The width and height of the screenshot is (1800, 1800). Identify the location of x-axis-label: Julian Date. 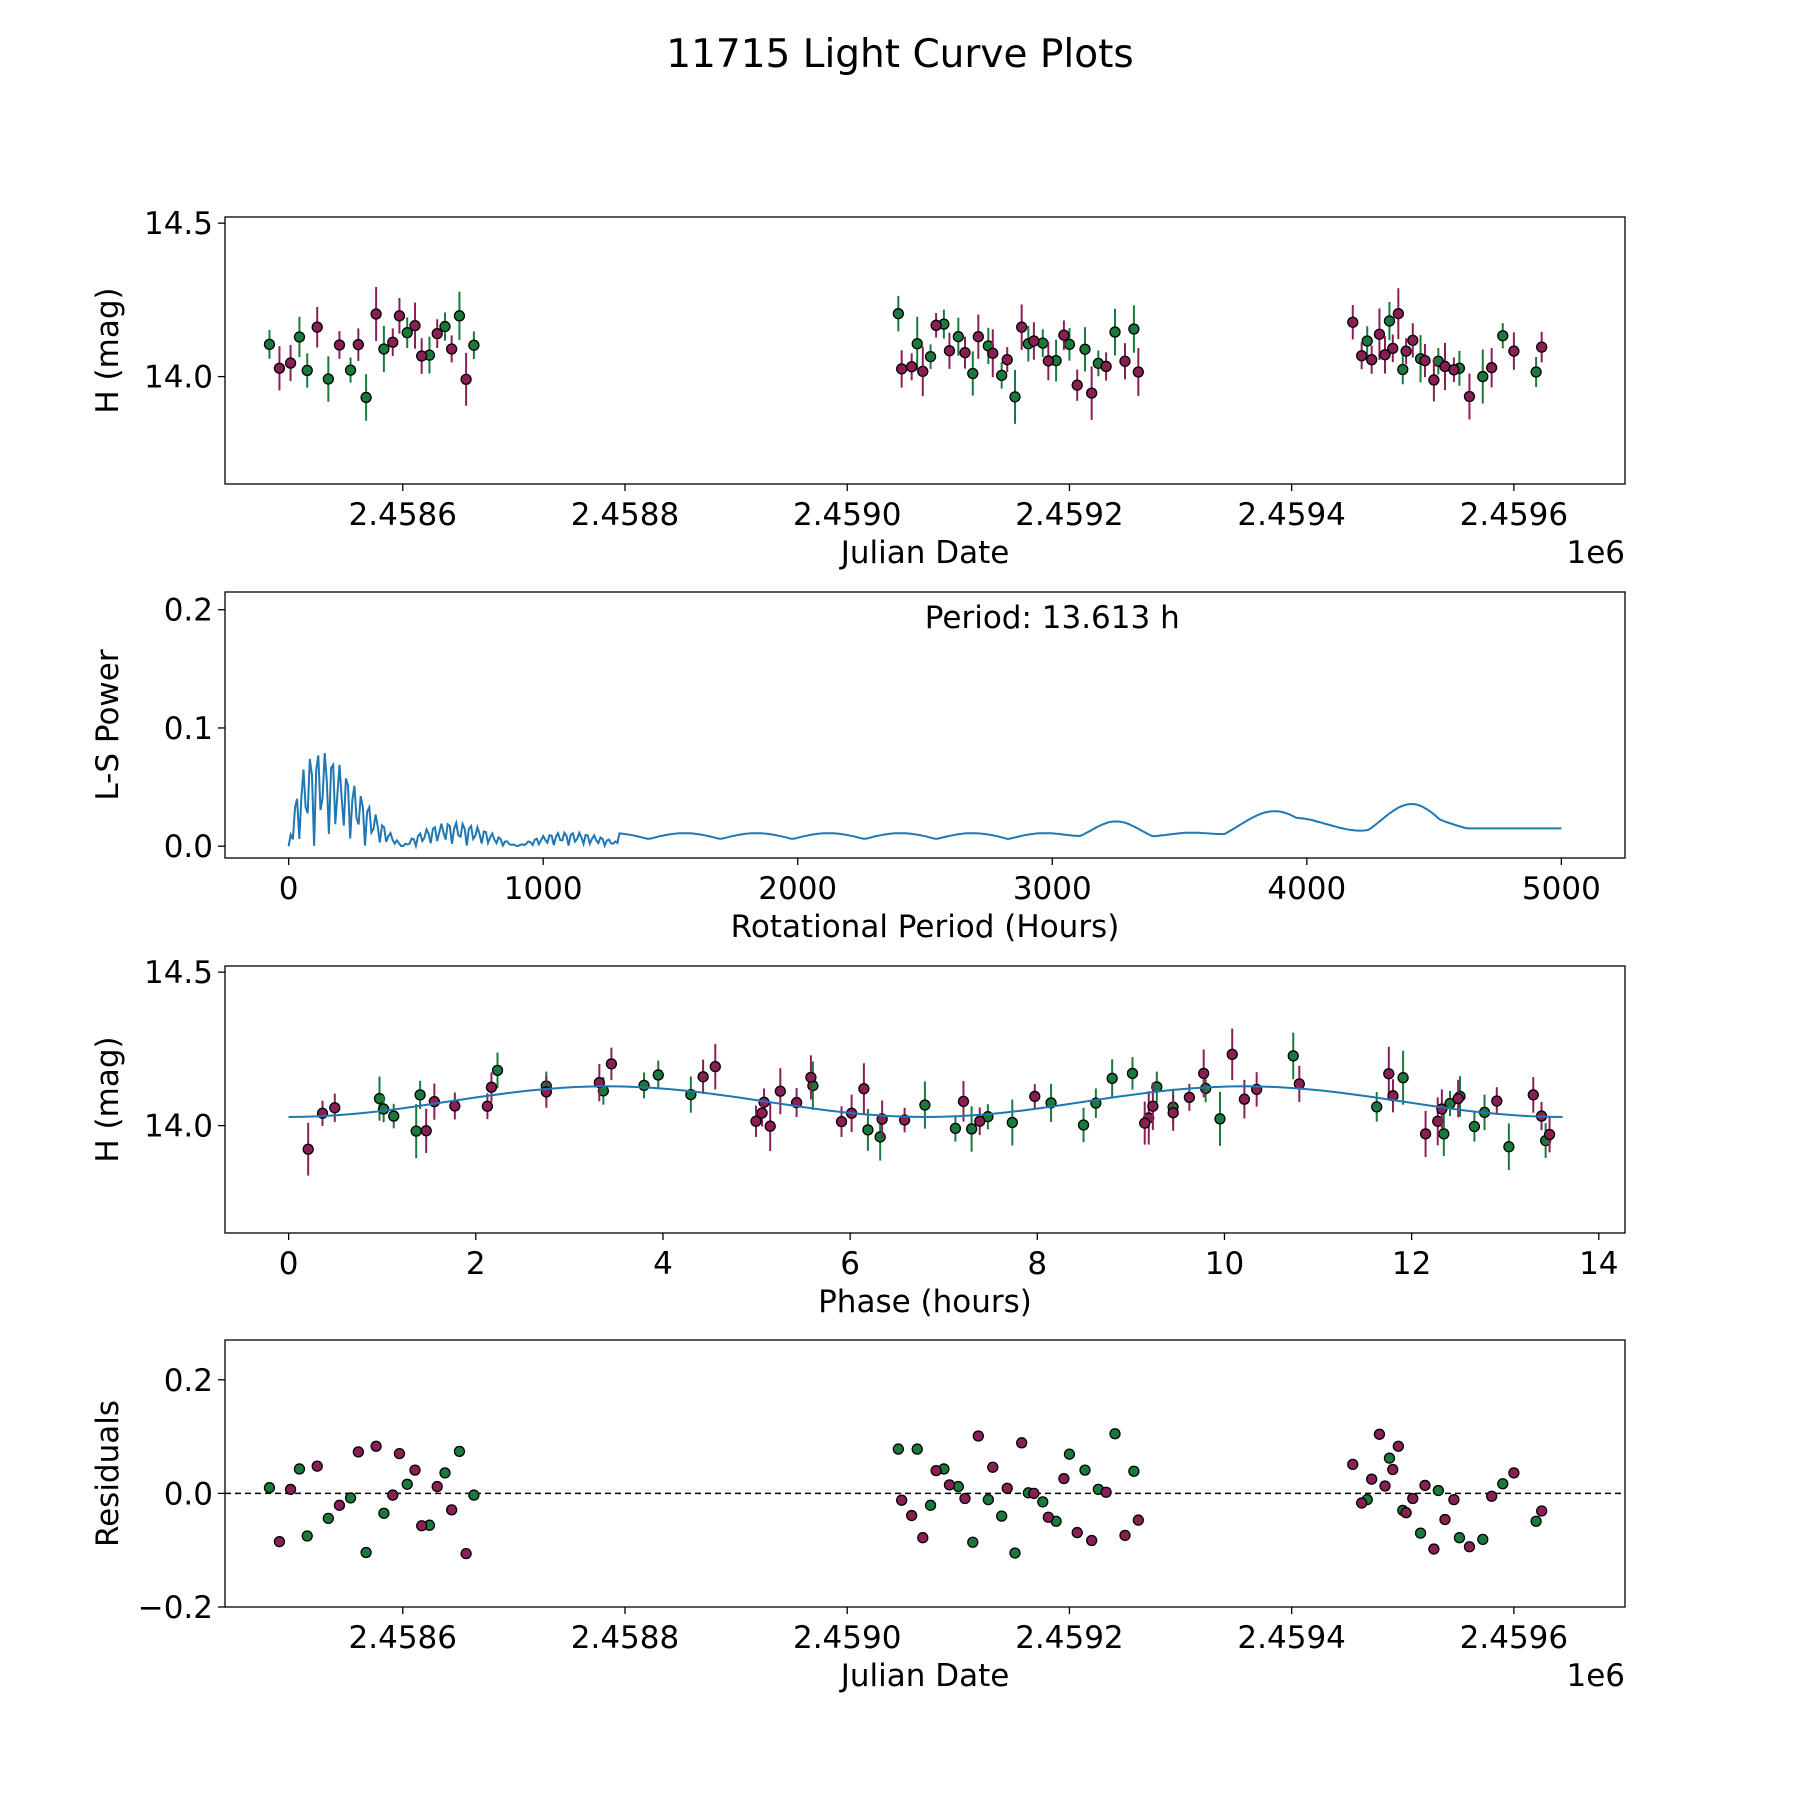
(924, 1676).